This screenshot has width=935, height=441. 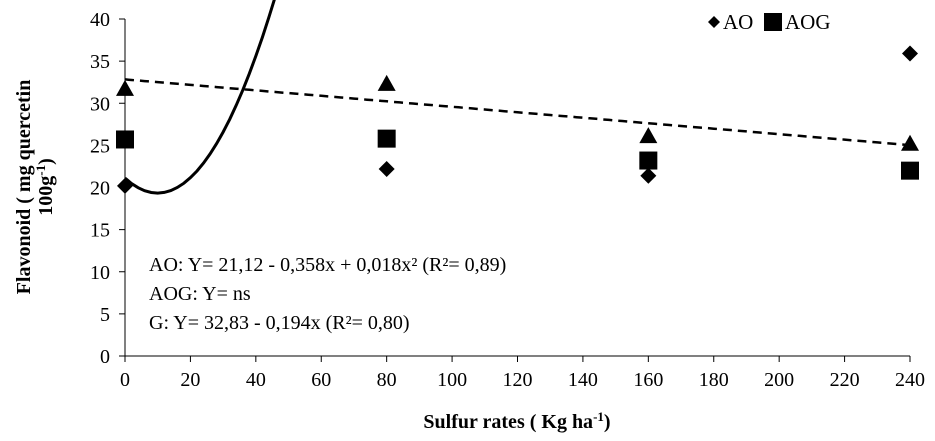 I want to click on legend-aog-marker, so click(x=773, y=22).